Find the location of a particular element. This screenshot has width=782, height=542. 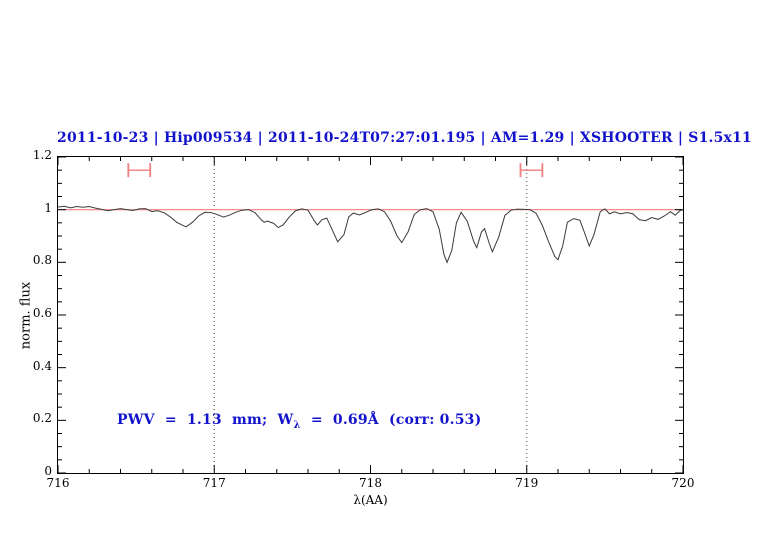

x-tick-label-716: 716 is located at coordinates (58, 483).